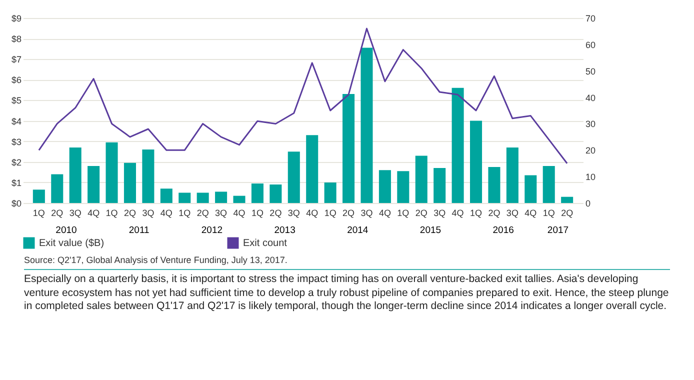  I want to click on y2-tick-label: 50, so click(591, 71).